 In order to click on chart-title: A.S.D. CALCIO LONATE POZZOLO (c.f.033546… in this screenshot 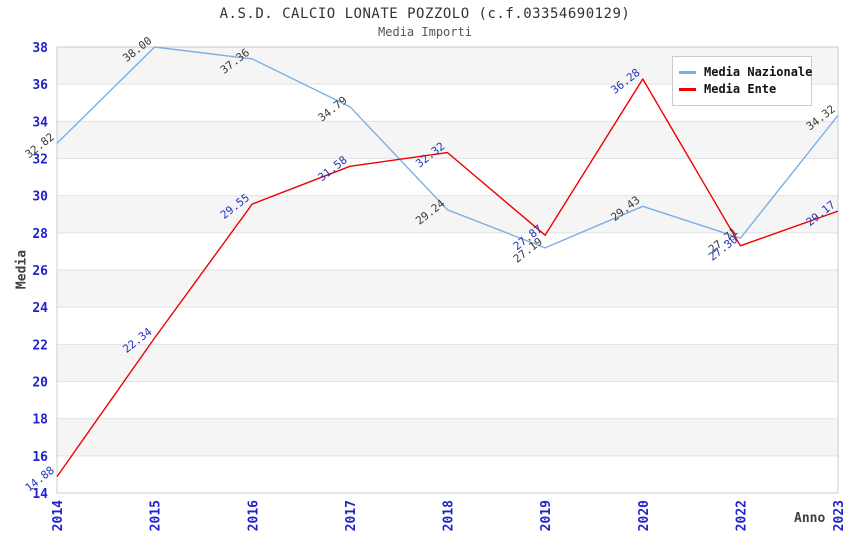, I will do `click(425, 14)`.